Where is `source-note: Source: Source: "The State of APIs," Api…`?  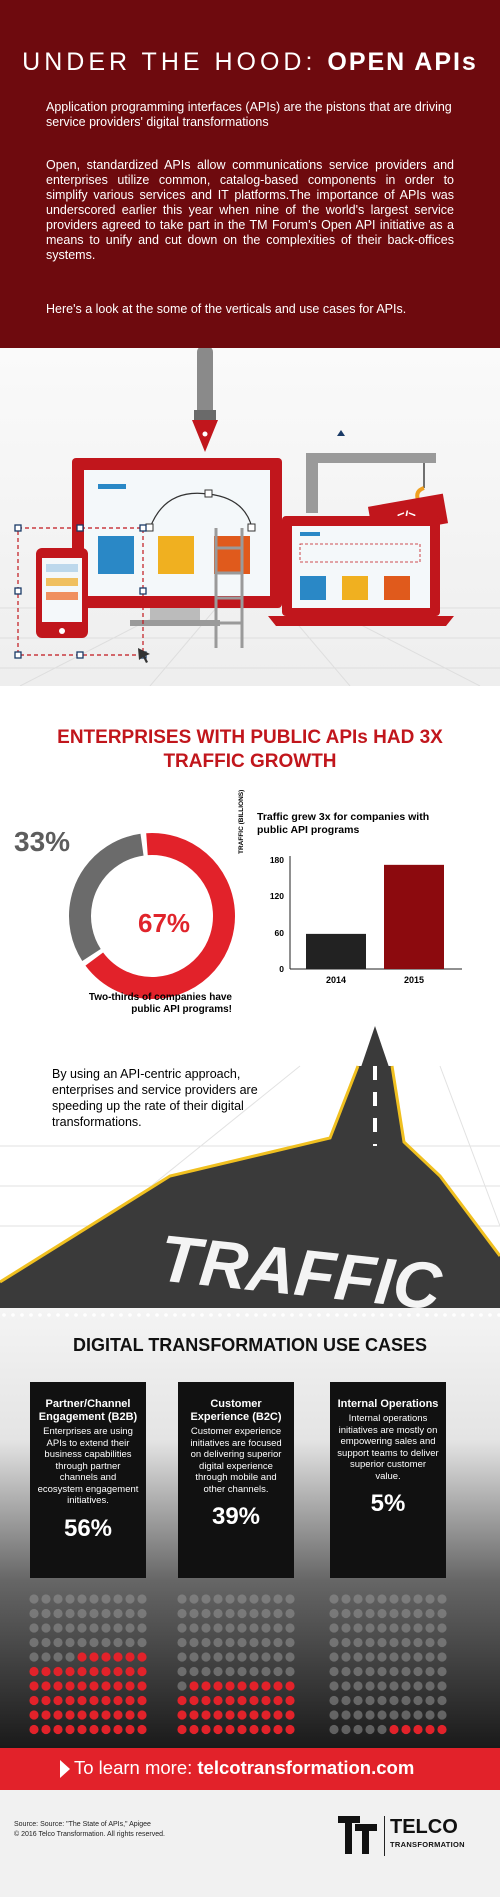
source-note: Source: Source: "The State of APIs," Api… is located at coordinates (89, 1830).